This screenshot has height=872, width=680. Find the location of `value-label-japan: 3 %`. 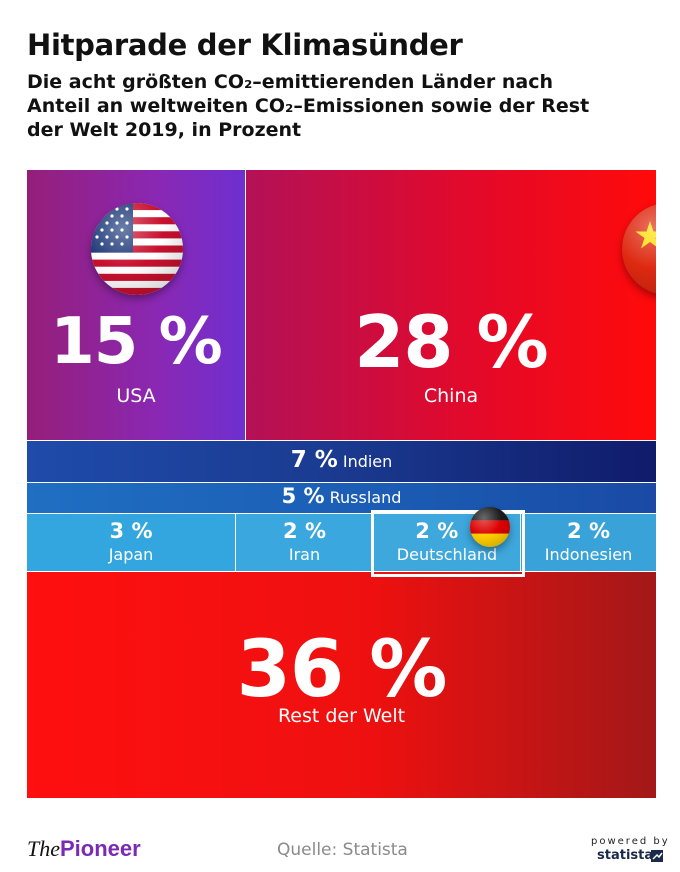

value-label-japan: 3 % is located at coordinates (131, 531).